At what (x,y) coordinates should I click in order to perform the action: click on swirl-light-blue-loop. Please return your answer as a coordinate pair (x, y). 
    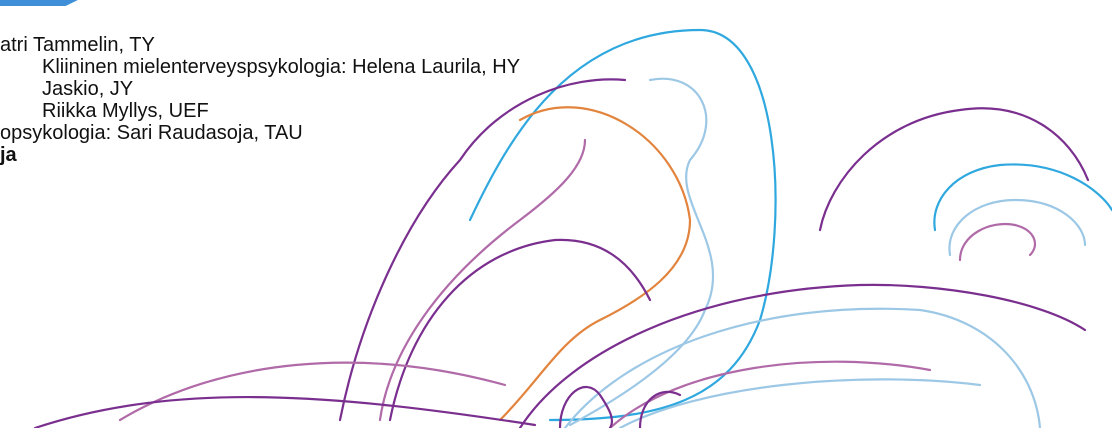
    Looking at the image, I should click on (641, 252).